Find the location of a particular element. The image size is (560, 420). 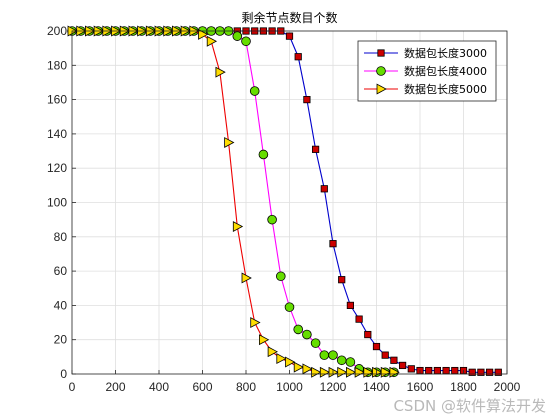

x-tick-label: 1000 is located at coordinates (289, 387).